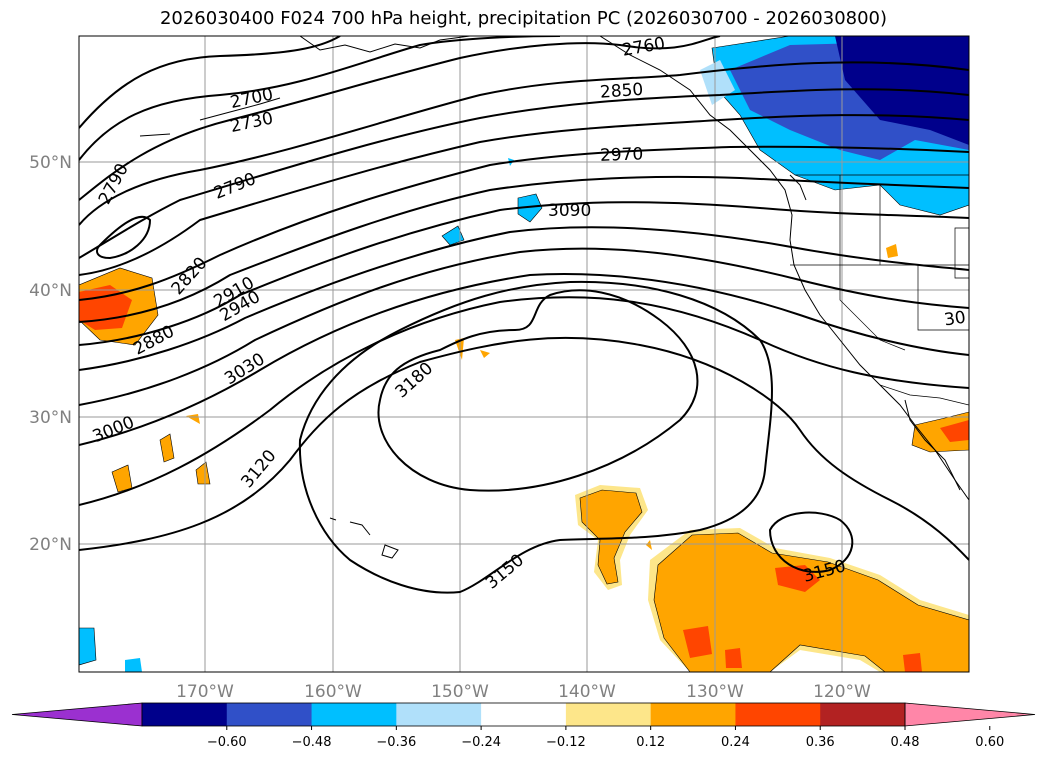 The image size is (1047, 765). What do you see at coordinates (621, 91) in the screenshot?
I see `contour-label: 2850` at bounding box center [621, 91].